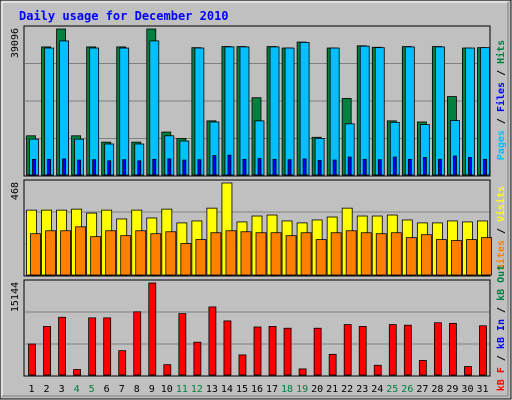 Image resolution: width=512 pixels, height=400 pixels. What do you see at coordinates (392, 389) in the screenshot?
I see `x-tick-label: 25` at bounding box center [392, 389].